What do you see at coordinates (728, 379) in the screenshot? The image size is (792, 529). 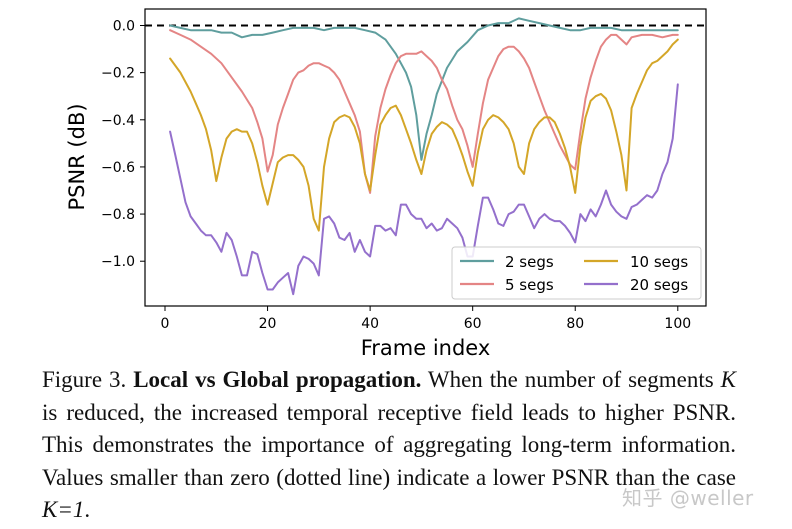 I see `caption-math-k: K` at bounding box center [728, 379].